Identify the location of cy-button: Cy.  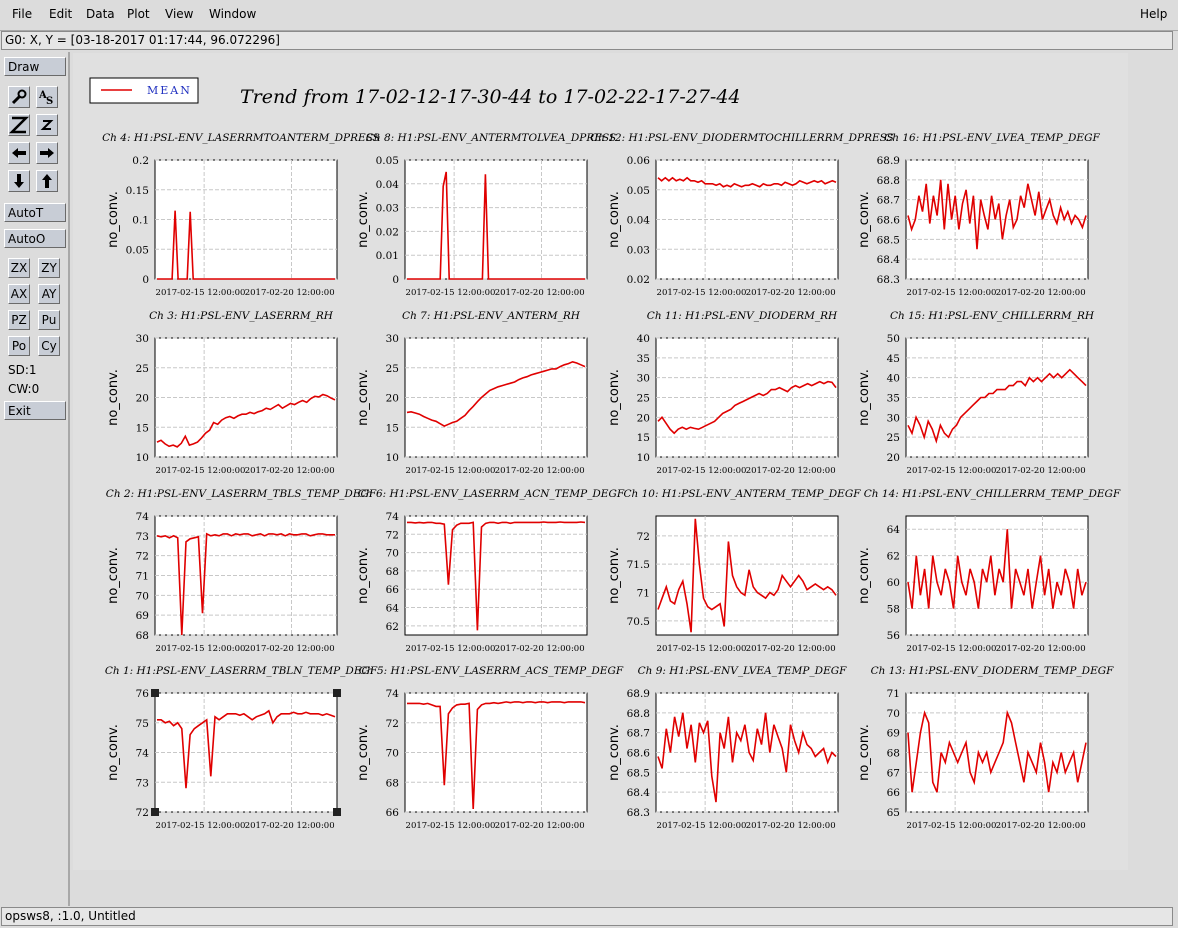
(49, 346).